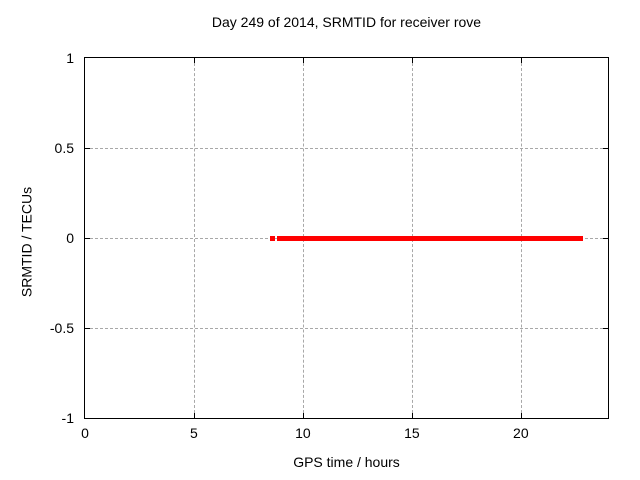 This screenshot has width=640, height=480. Describe the element at coordinates (70, 58) in the screenshot. I see `y-tick-label: 1` at that location.